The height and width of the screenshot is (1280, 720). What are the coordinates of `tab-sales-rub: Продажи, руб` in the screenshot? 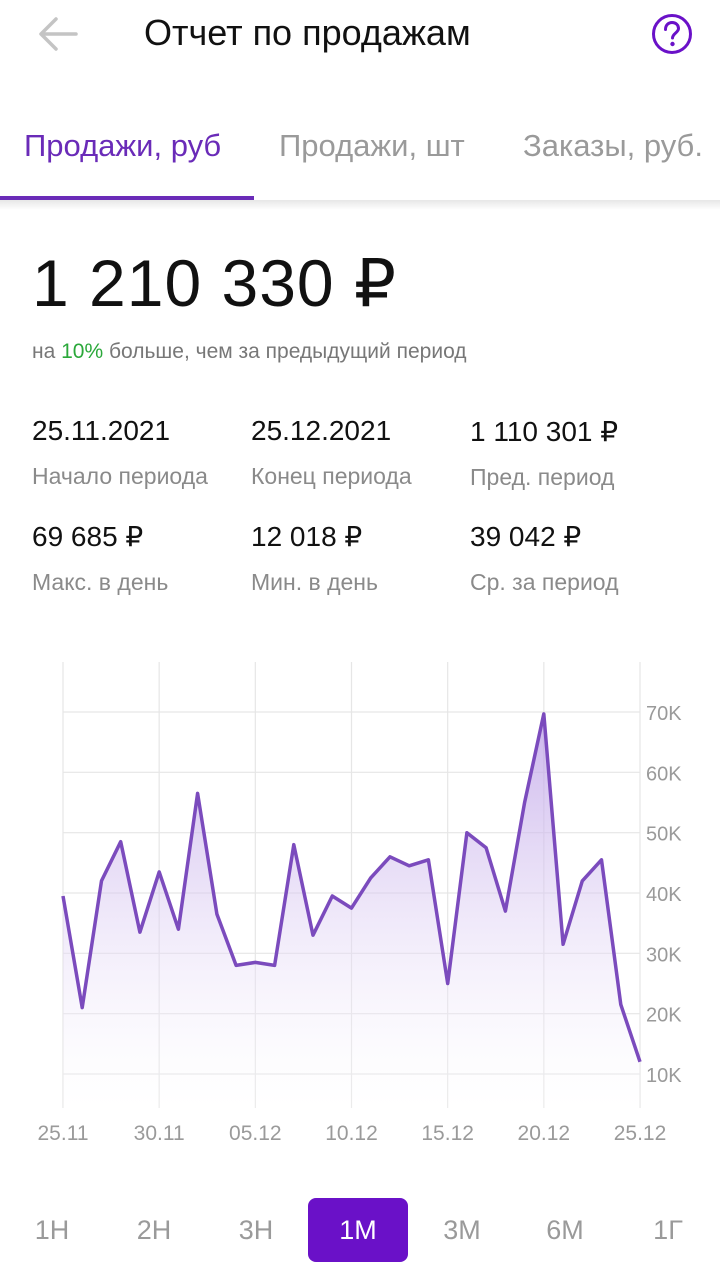 It's located at (123, 145).